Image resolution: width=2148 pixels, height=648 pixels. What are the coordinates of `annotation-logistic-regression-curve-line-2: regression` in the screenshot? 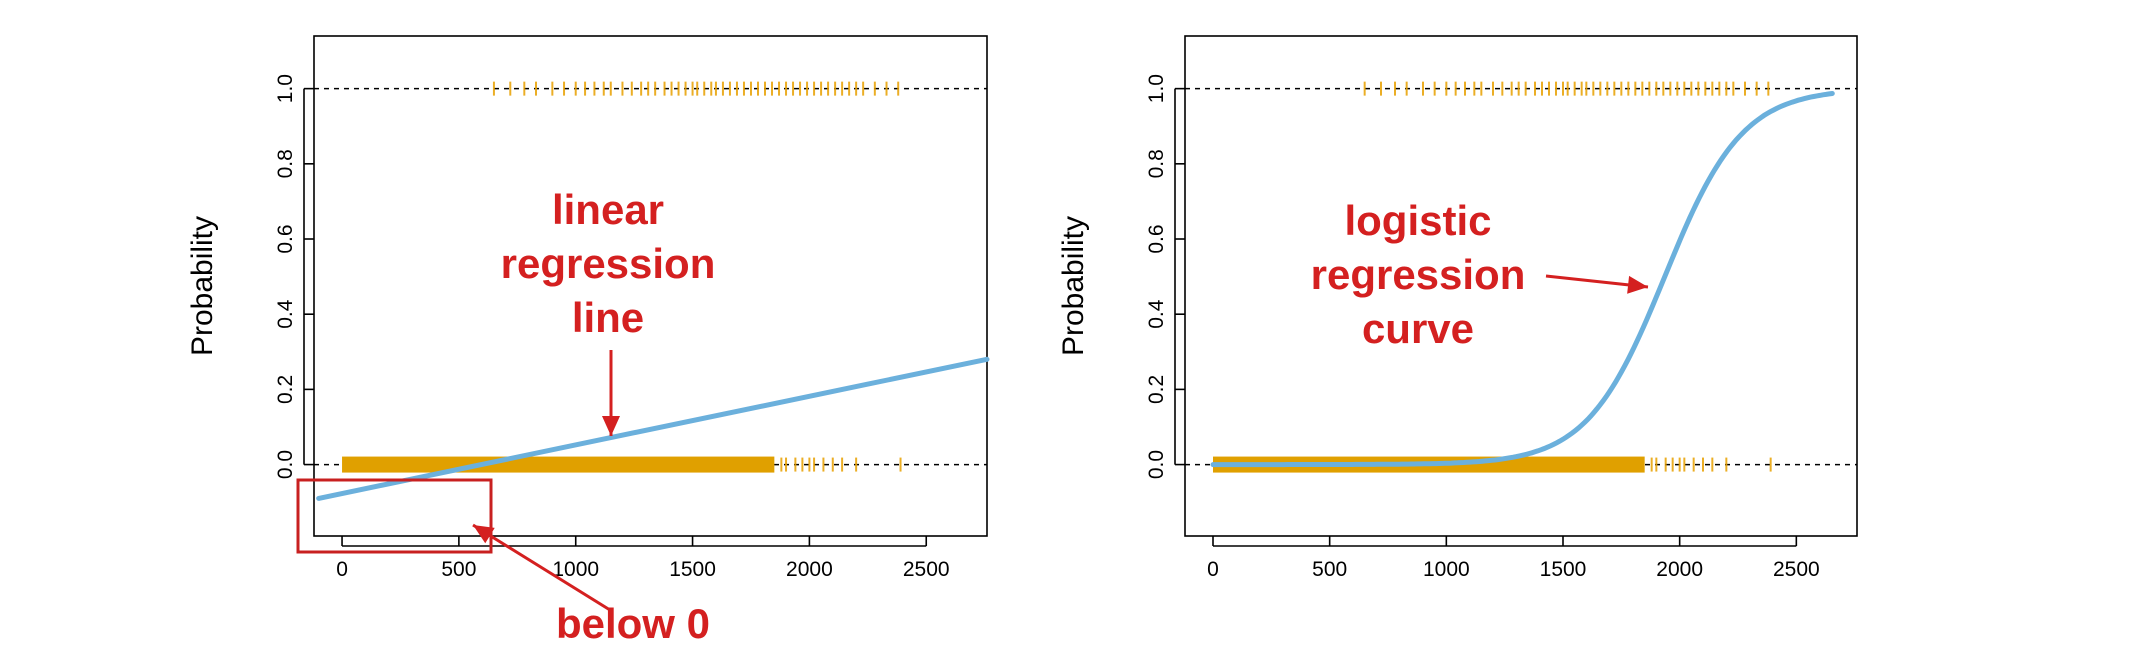 It's located at (1418, 274).